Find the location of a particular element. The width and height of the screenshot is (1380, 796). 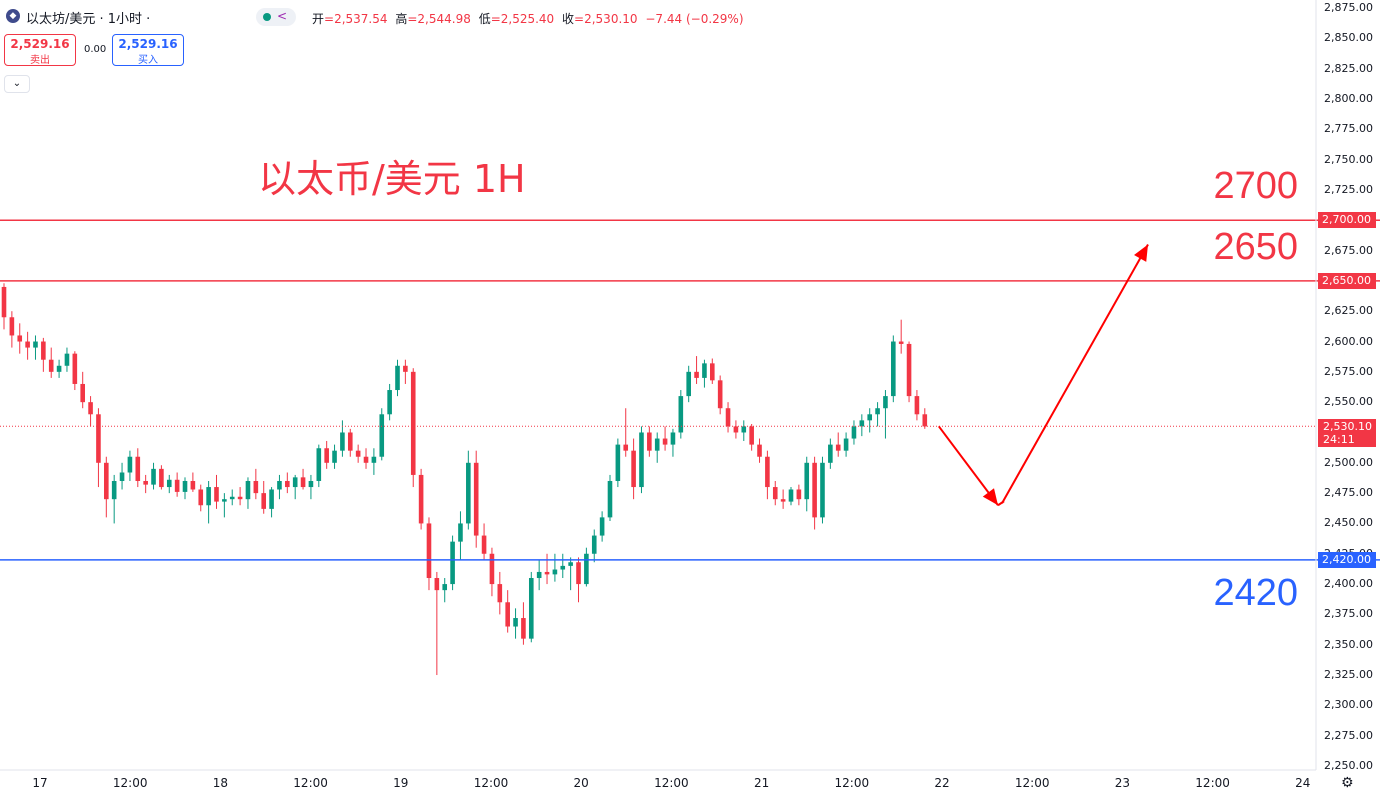

chevron-down-icon: ⌄ is located at coordinates (17, 84).